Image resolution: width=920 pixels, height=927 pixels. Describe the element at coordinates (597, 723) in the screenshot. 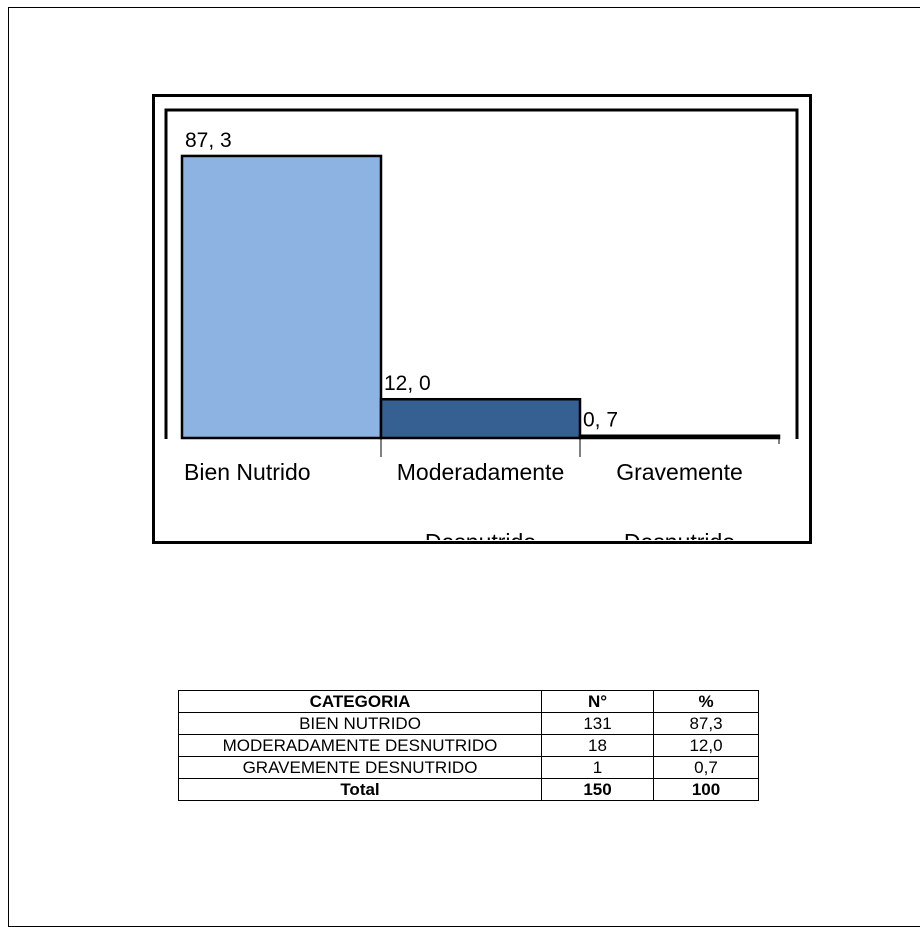

I see `table-cell-n: 131` at that location.